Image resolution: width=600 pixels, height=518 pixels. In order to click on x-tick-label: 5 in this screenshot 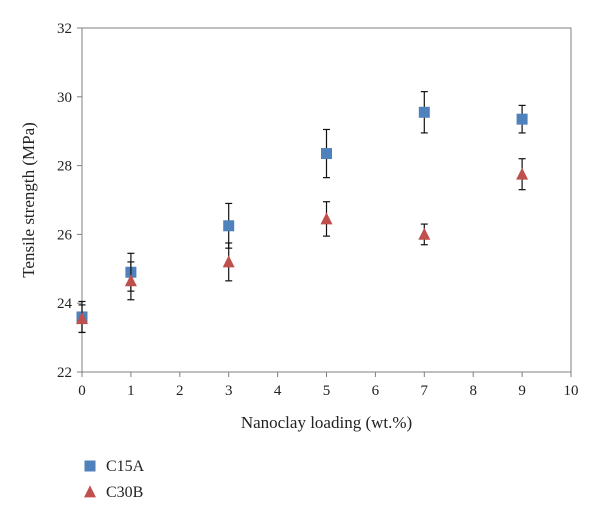, I will do `click(327, 391)`.